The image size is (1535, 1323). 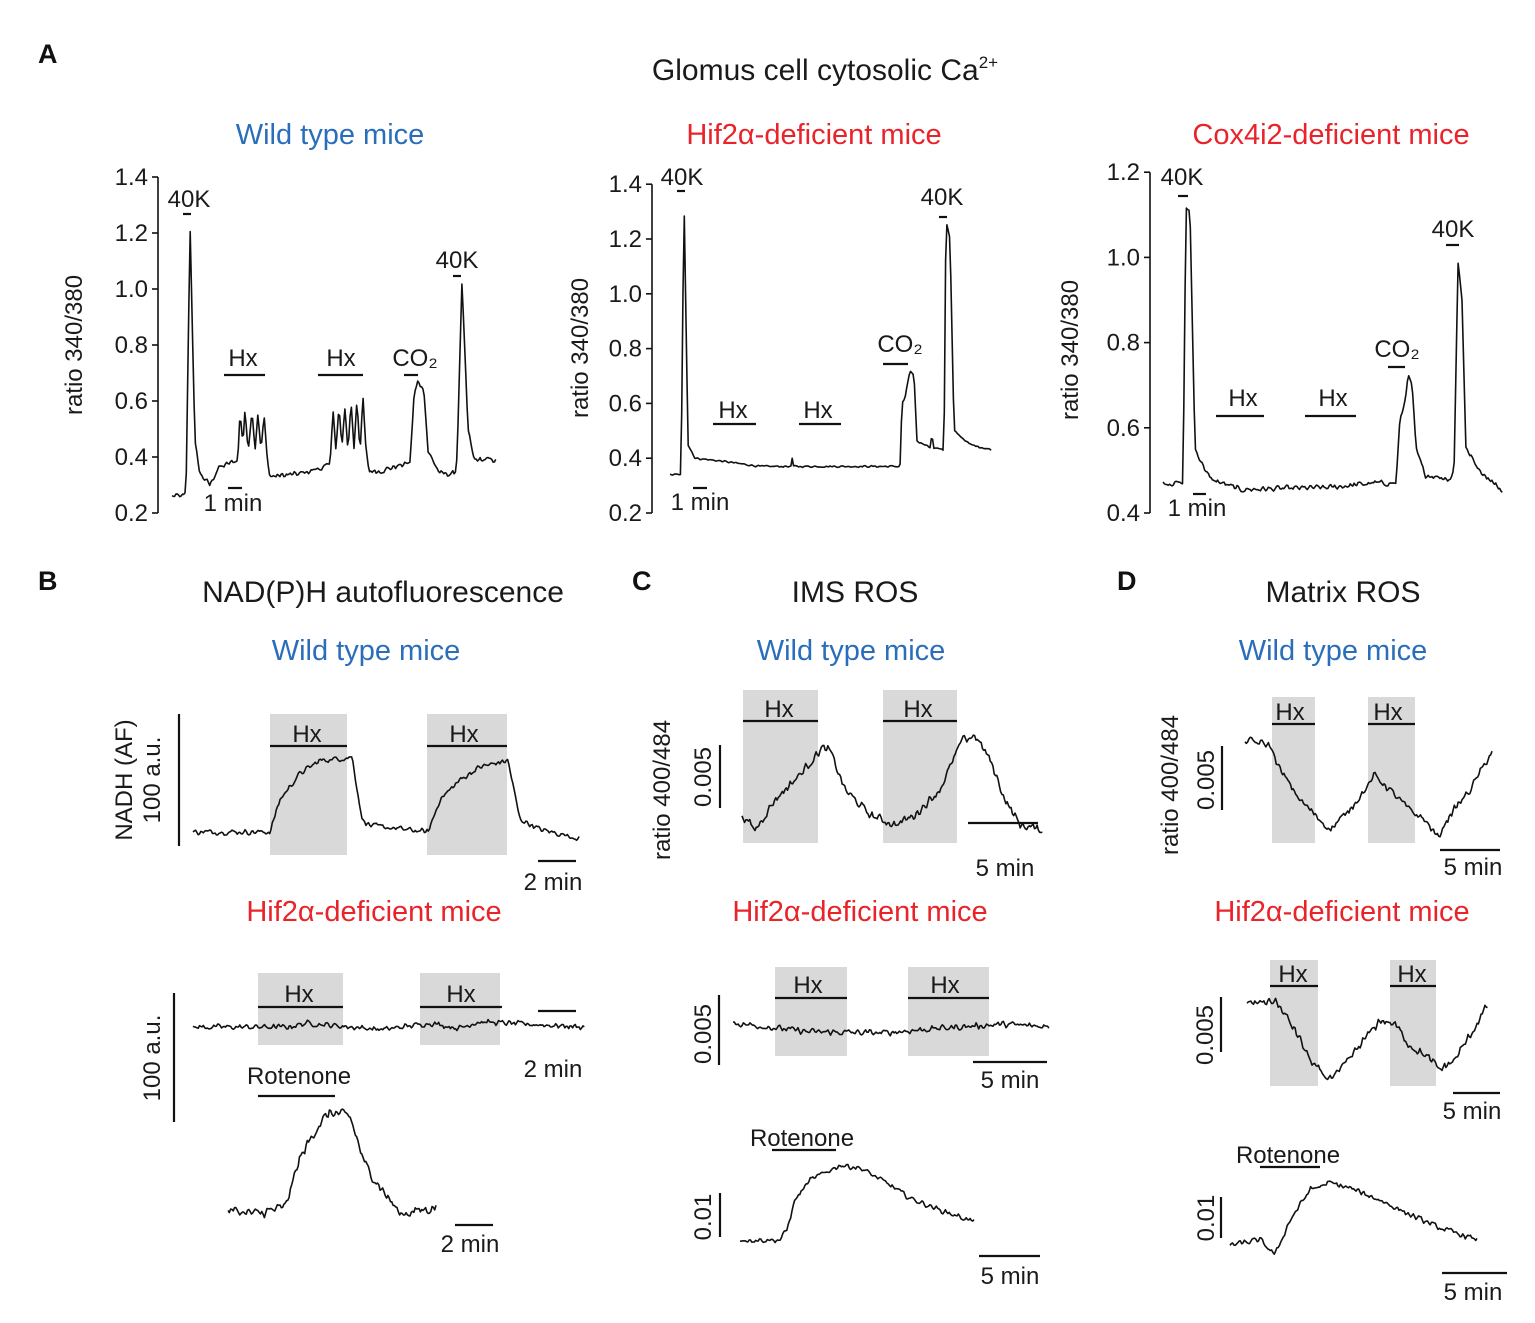 I want to click on b-annotations: Hx Hx 2 min Hx Hx 2 min Rotenone 2 min, so click(x=377, y=986).